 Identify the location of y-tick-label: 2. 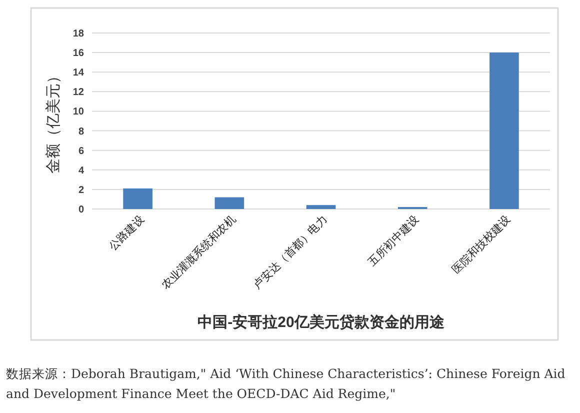
(81, 190).